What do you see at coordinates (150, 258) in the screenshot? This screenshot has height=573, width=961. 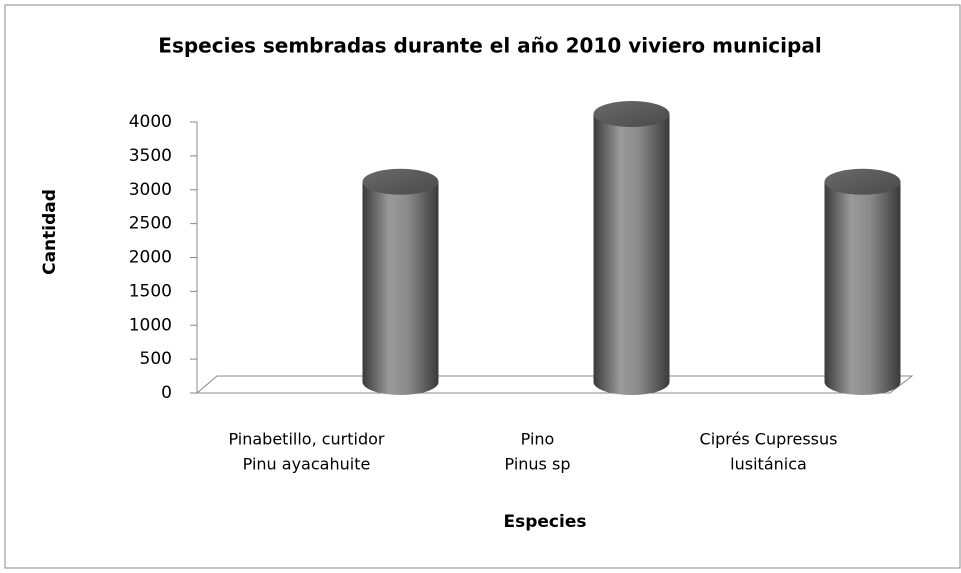 I see `y-tick-label: 2000` at bounding box center [150, 258].